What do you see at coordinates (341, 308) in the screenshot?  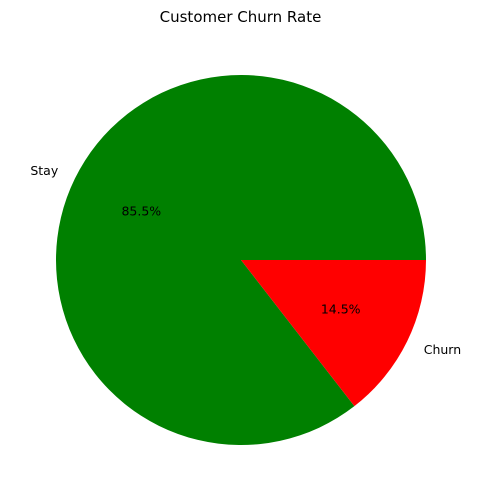 I see `percent-label-churn: 14.5%` at bounding box center [341, 308].